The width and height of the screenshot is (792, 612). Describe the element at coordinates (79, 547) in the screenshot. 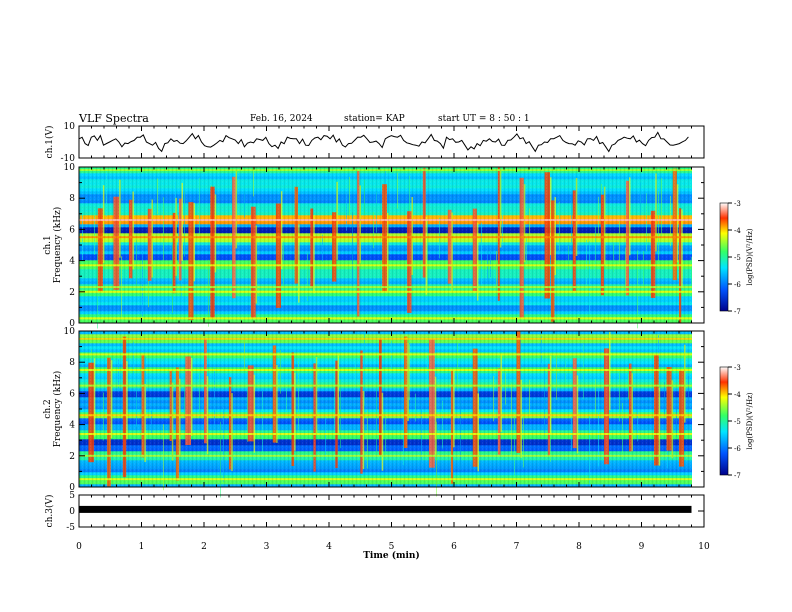

I see `x-tick-label: 0` at that location.